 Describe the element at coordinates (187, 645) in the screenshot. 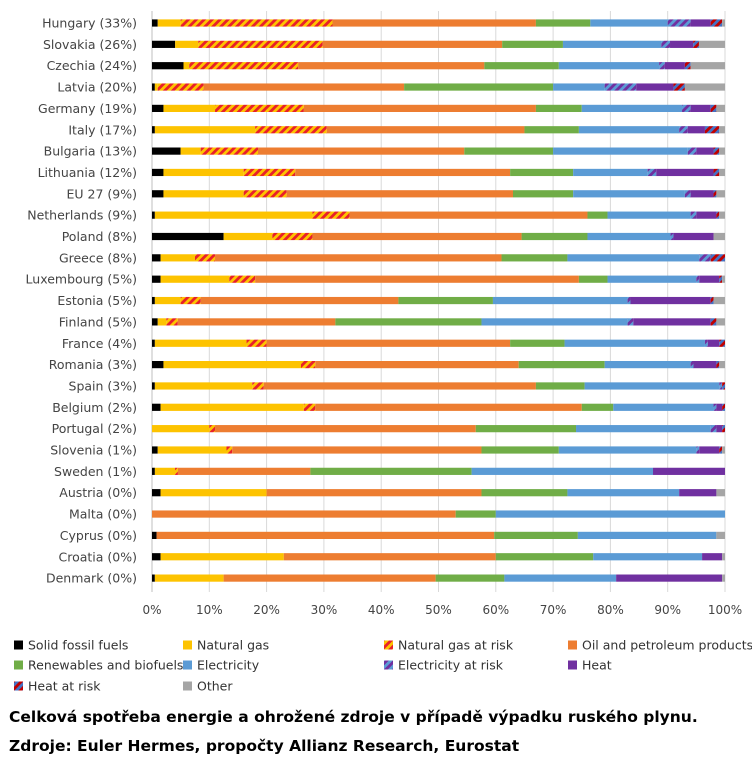

I see `legend-swatch-natural-gas` at that location.